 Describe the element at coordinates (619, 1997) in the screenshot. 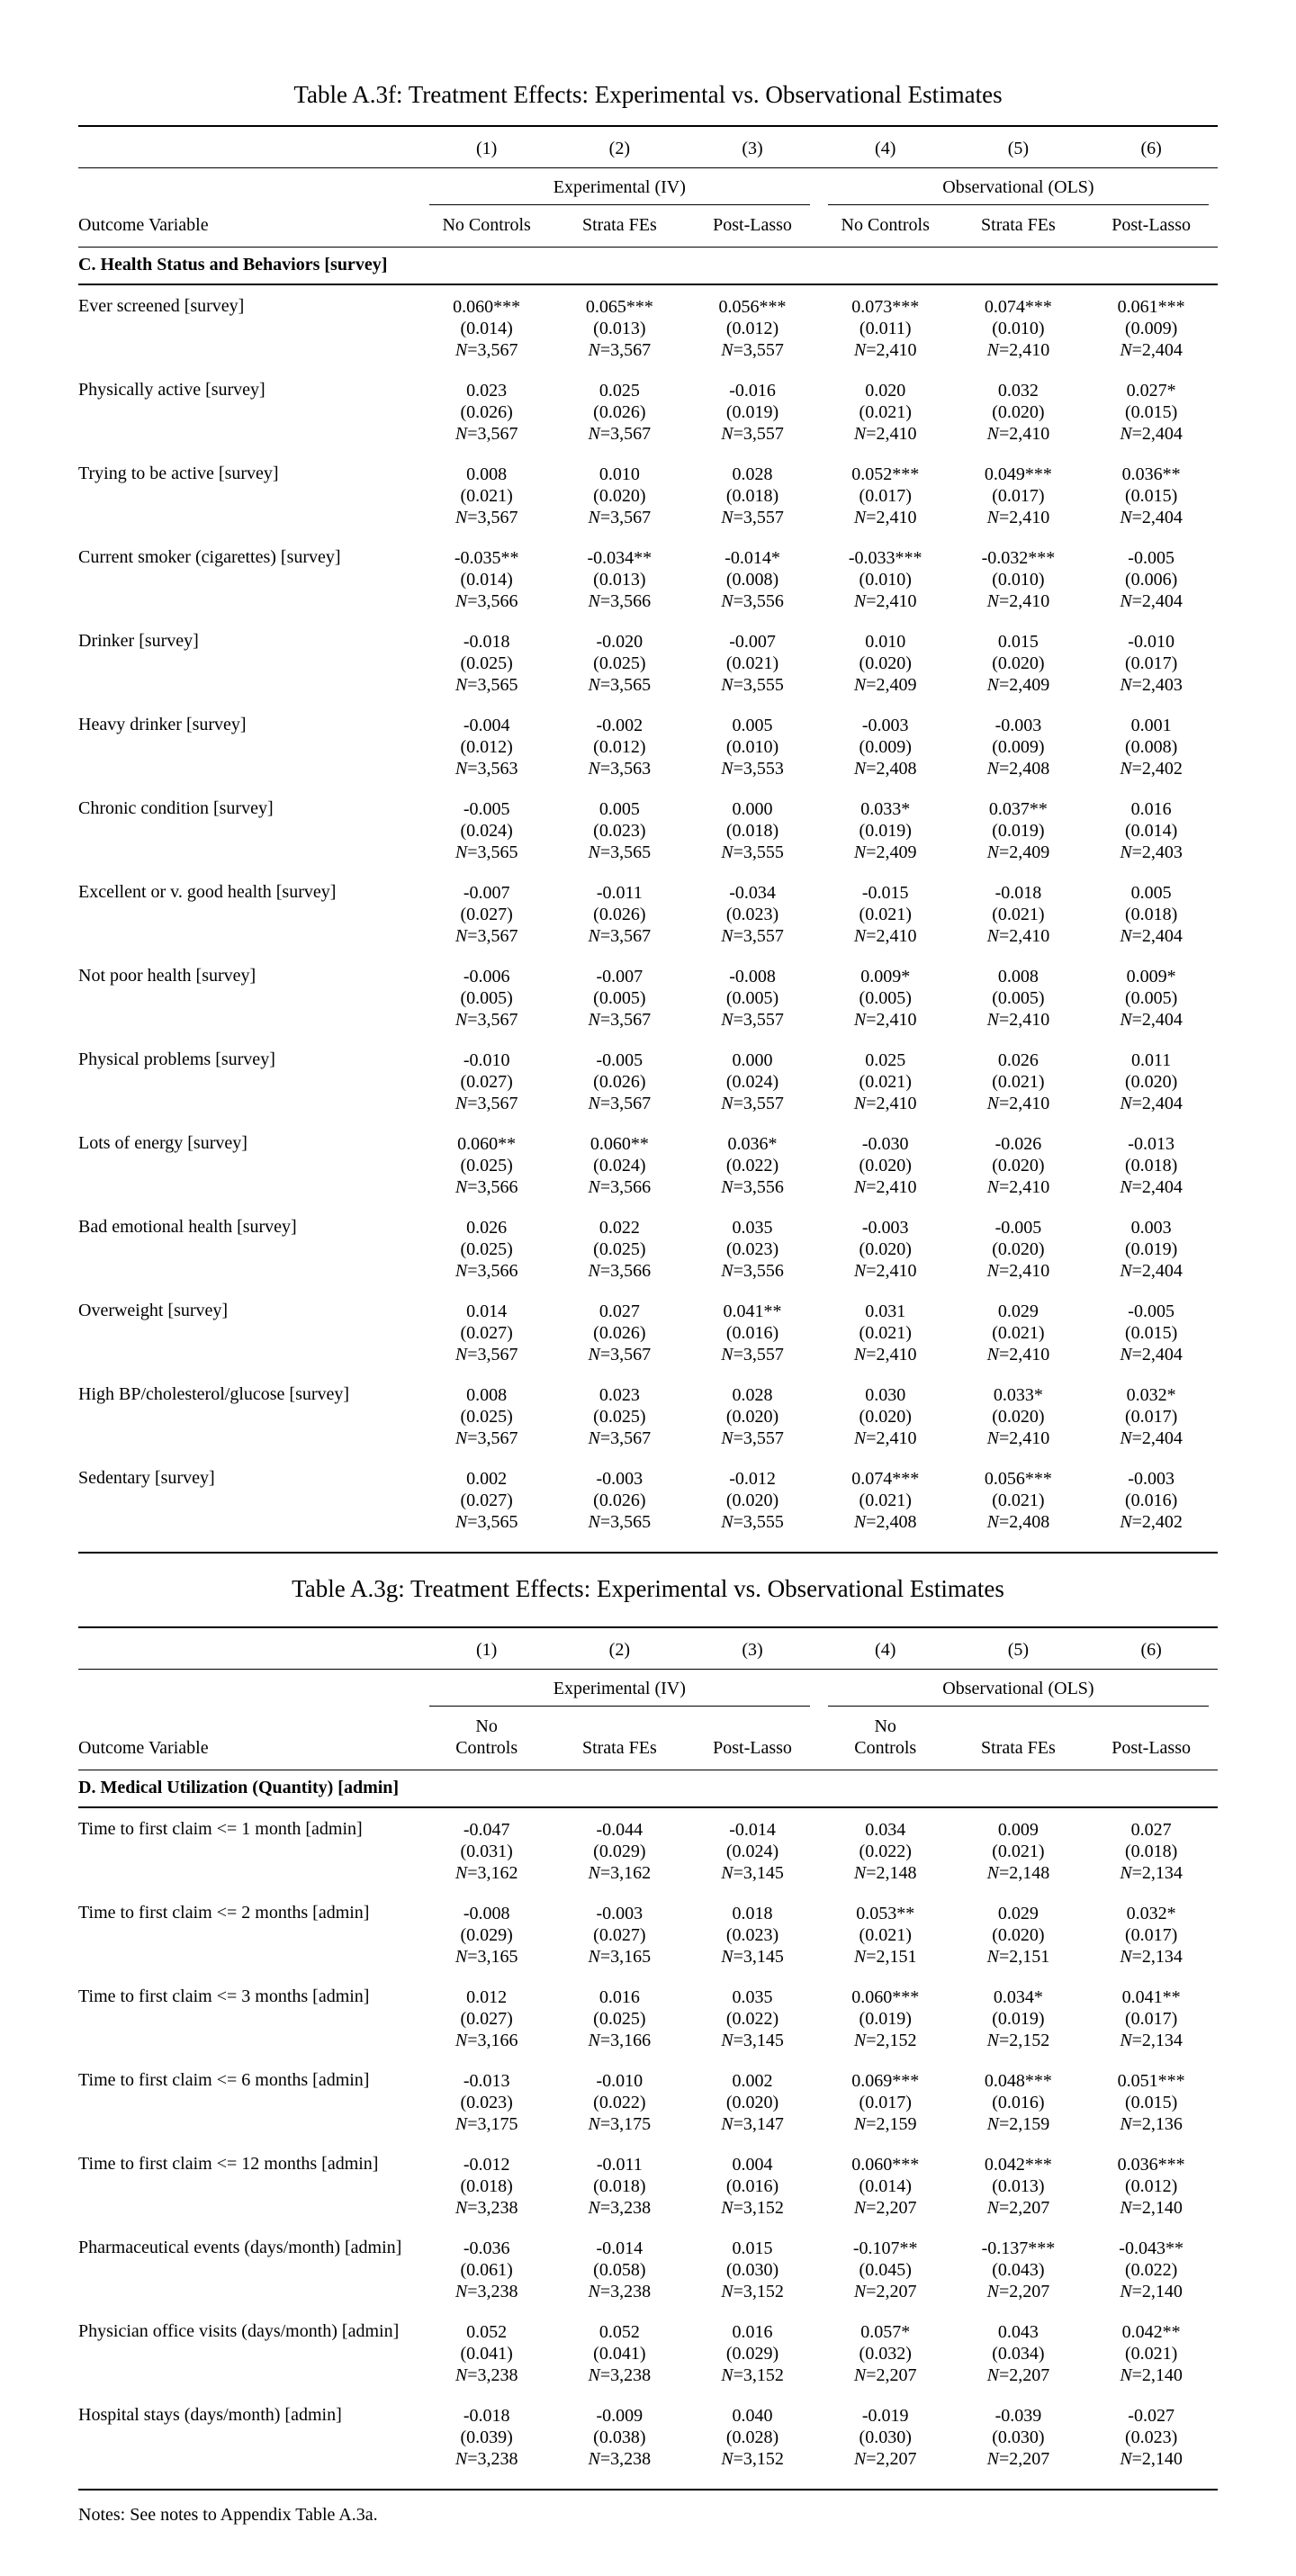

I see `coefficient: 0.016` at that location.